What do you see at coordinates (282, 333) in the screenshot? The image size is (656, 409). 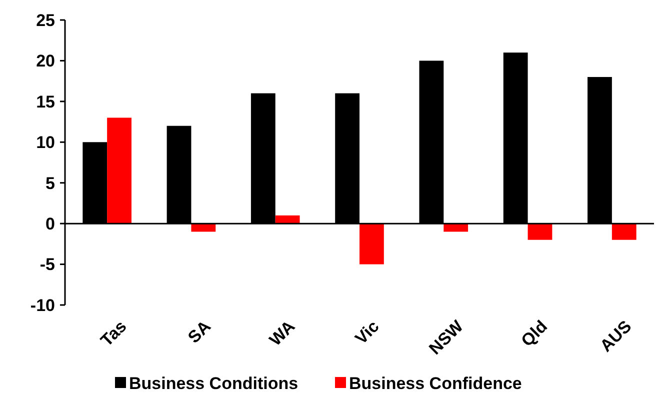 I see `x-tick-label: WA` at bounding box center [282, 333].